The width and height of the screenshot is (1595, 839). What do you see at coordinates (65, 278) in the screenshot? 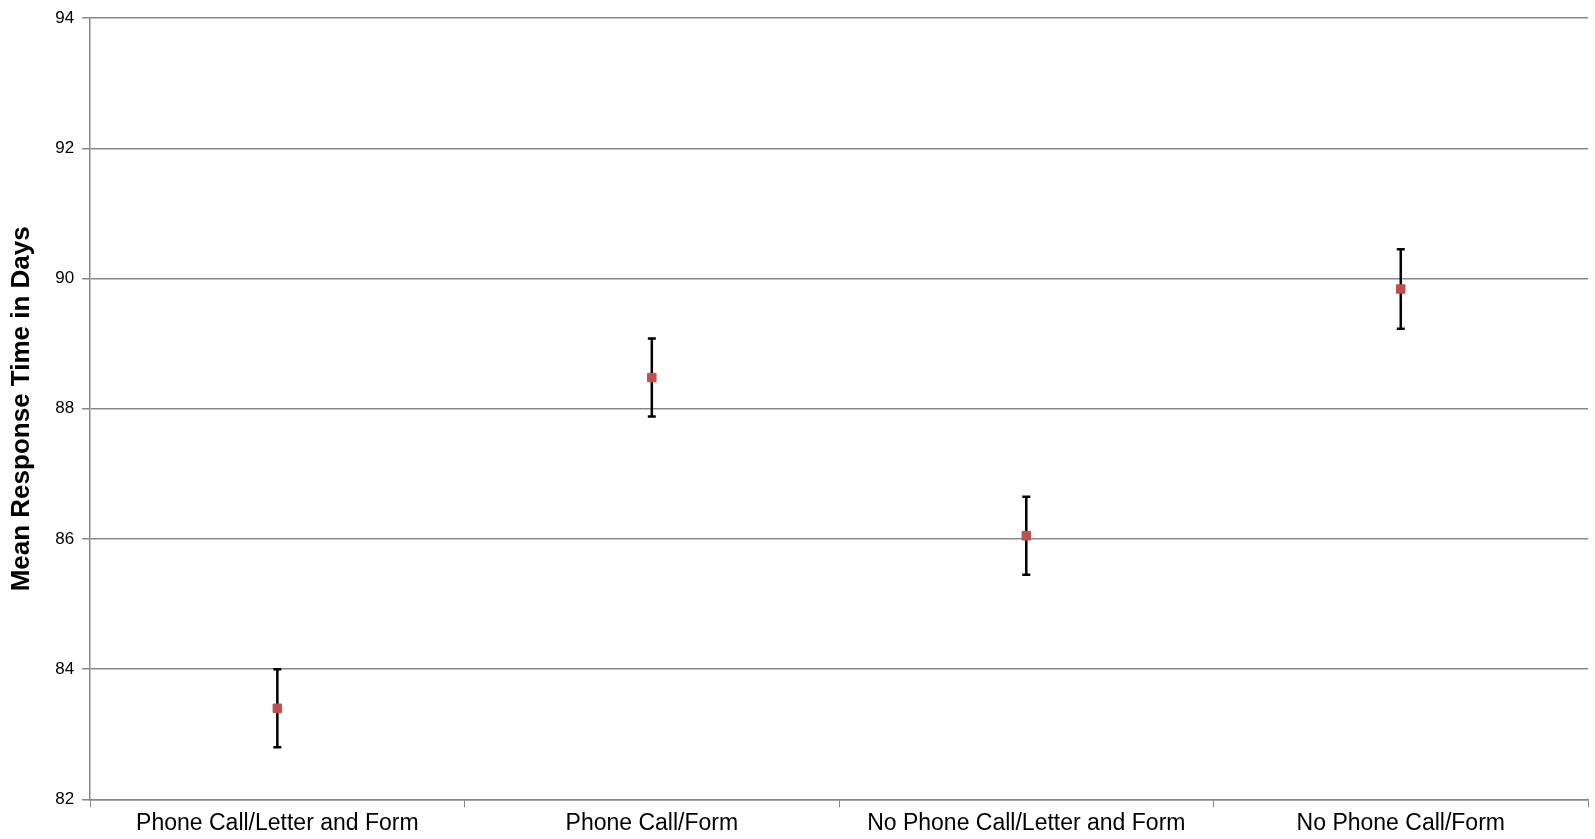
I see `y-tick-label: 90` at bounding box center [65, 278].